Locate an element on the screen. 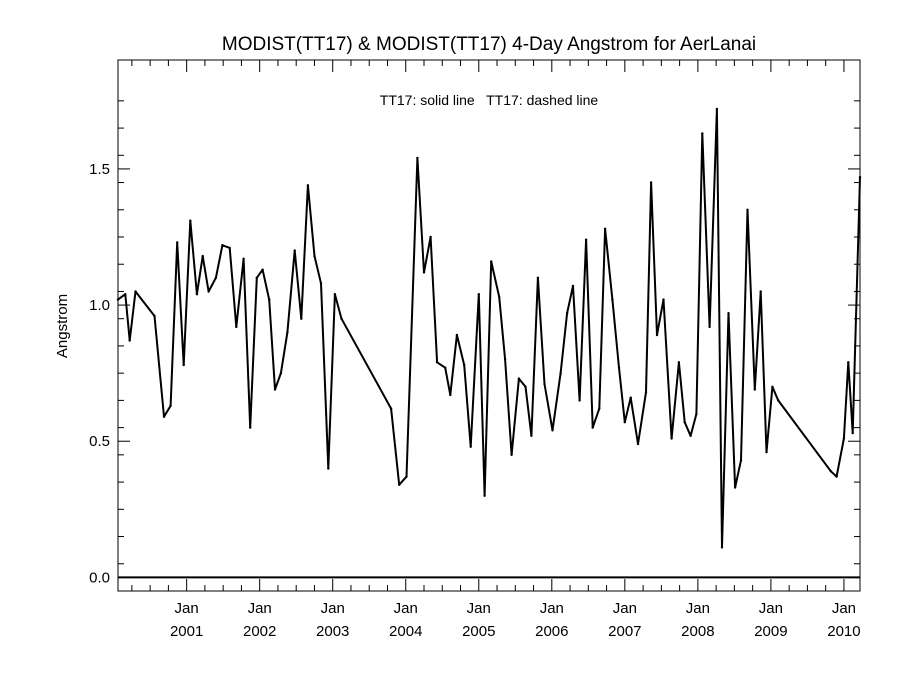  x-tick-label-year: 2008 is located at coordinates (697, 631).